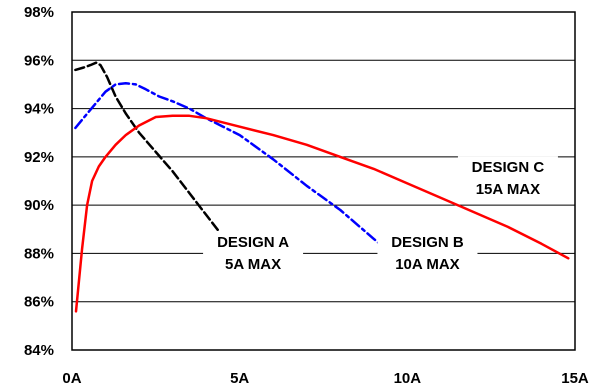 Image resolution: width=591 pixels, height=387 pixels. What do you see at coordinates (427, 242) in the screenshot?
I see `annotation-label: DESIGN B` at bounding box center [427, 242].